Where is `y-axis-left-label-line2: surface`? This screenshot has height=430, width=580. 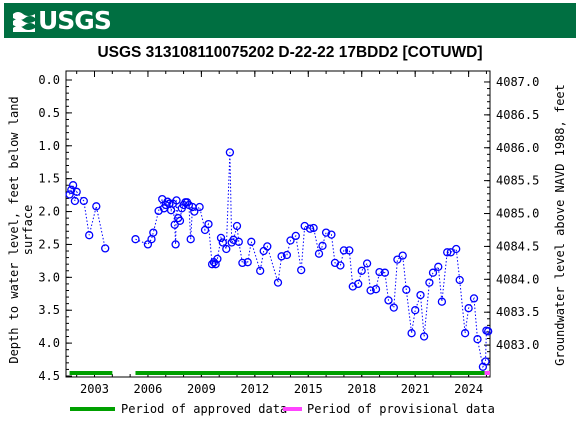
y-axis-left-label-line2: surface is located at coordinates (28, 230).